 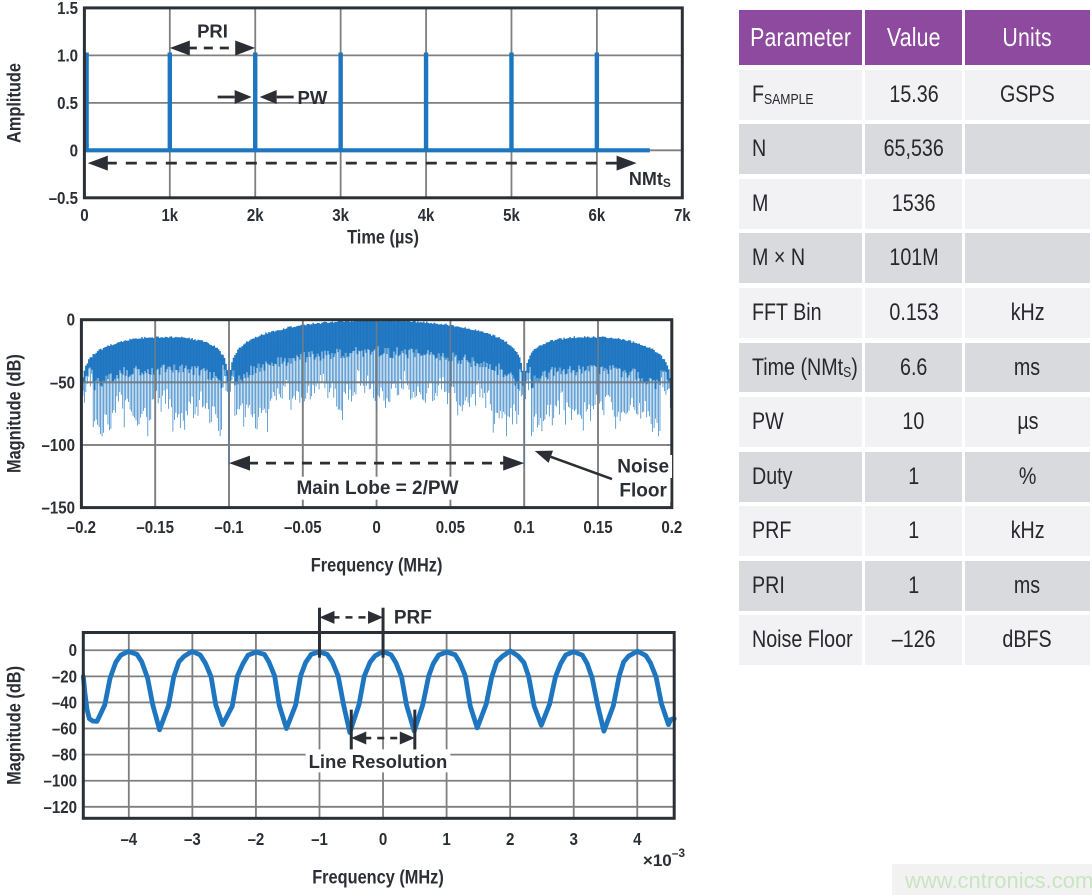 I want to click on noise-floor-label-1-bg, so click(x=643, y=467).